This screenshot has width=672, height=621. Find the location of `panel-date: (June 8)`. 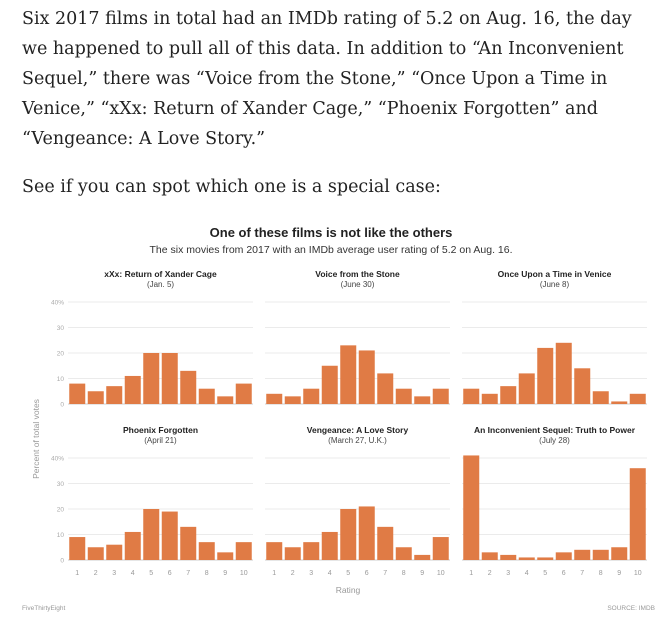

panel-date: (June 8) is located at coordinates (555, 284).